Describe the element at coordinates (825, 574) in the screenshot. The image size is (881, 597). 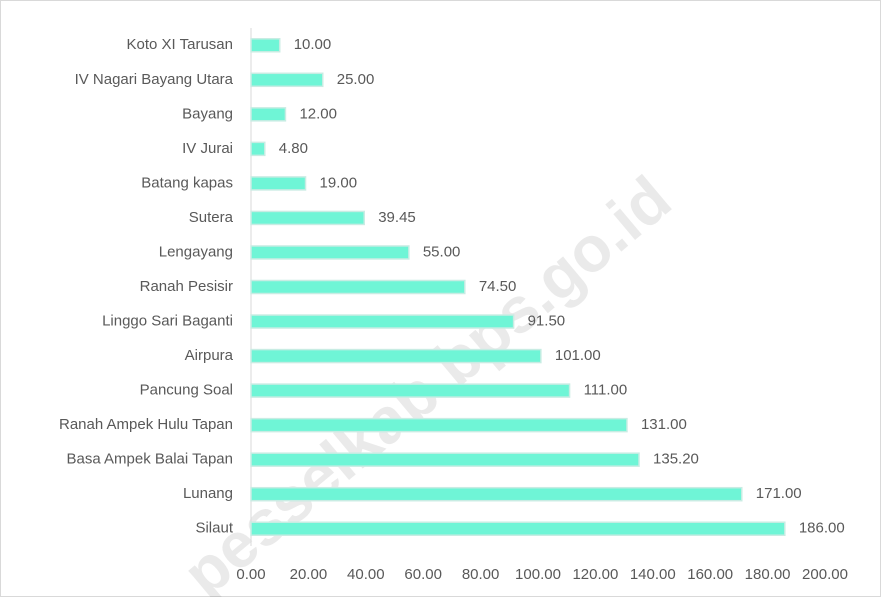
I see `x-tick-label: 200.00` at that location.